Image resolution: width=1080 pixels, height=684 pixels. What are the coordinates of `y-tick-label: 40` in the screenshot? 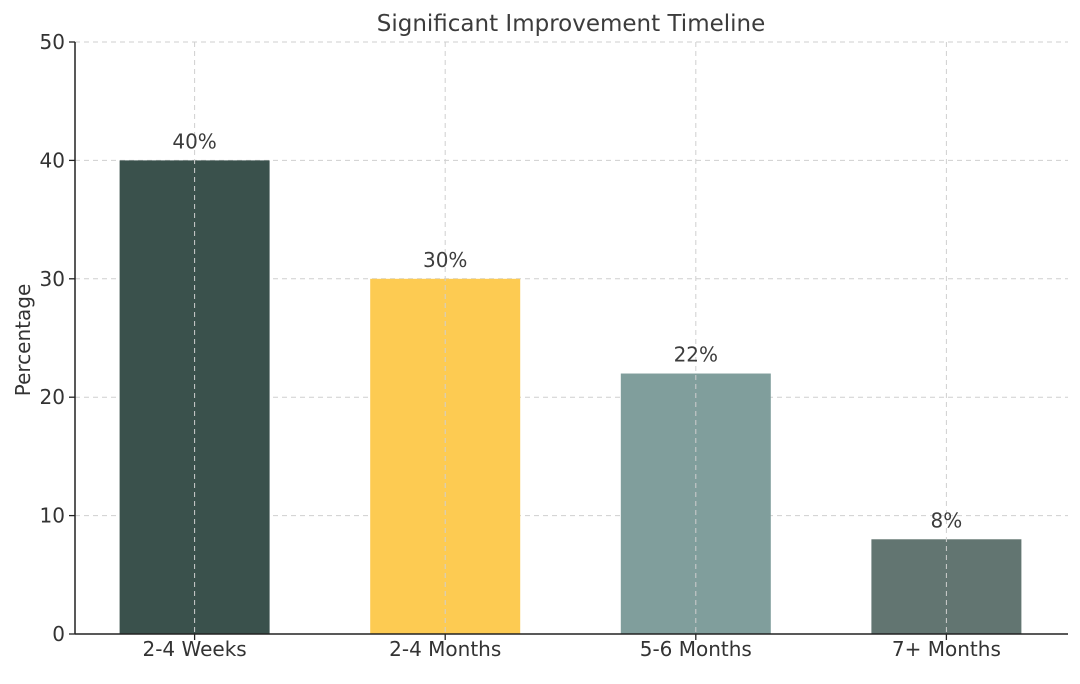 It's located at (52, 160).